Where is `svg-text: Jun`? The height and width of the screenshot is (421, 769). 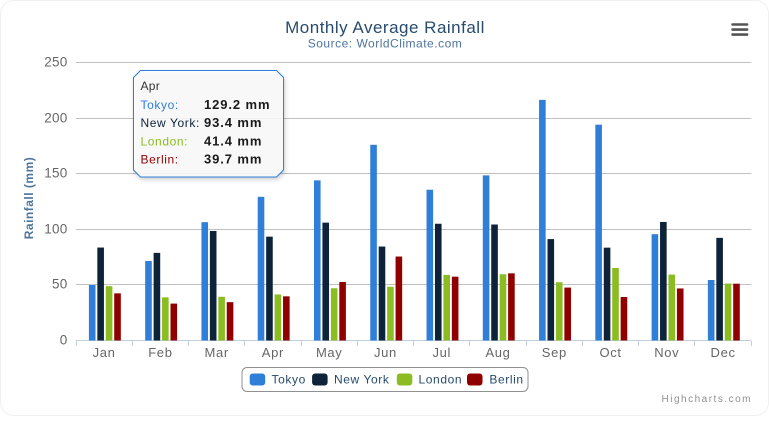
svg-text: Jun is located at coordinates (385, 352).